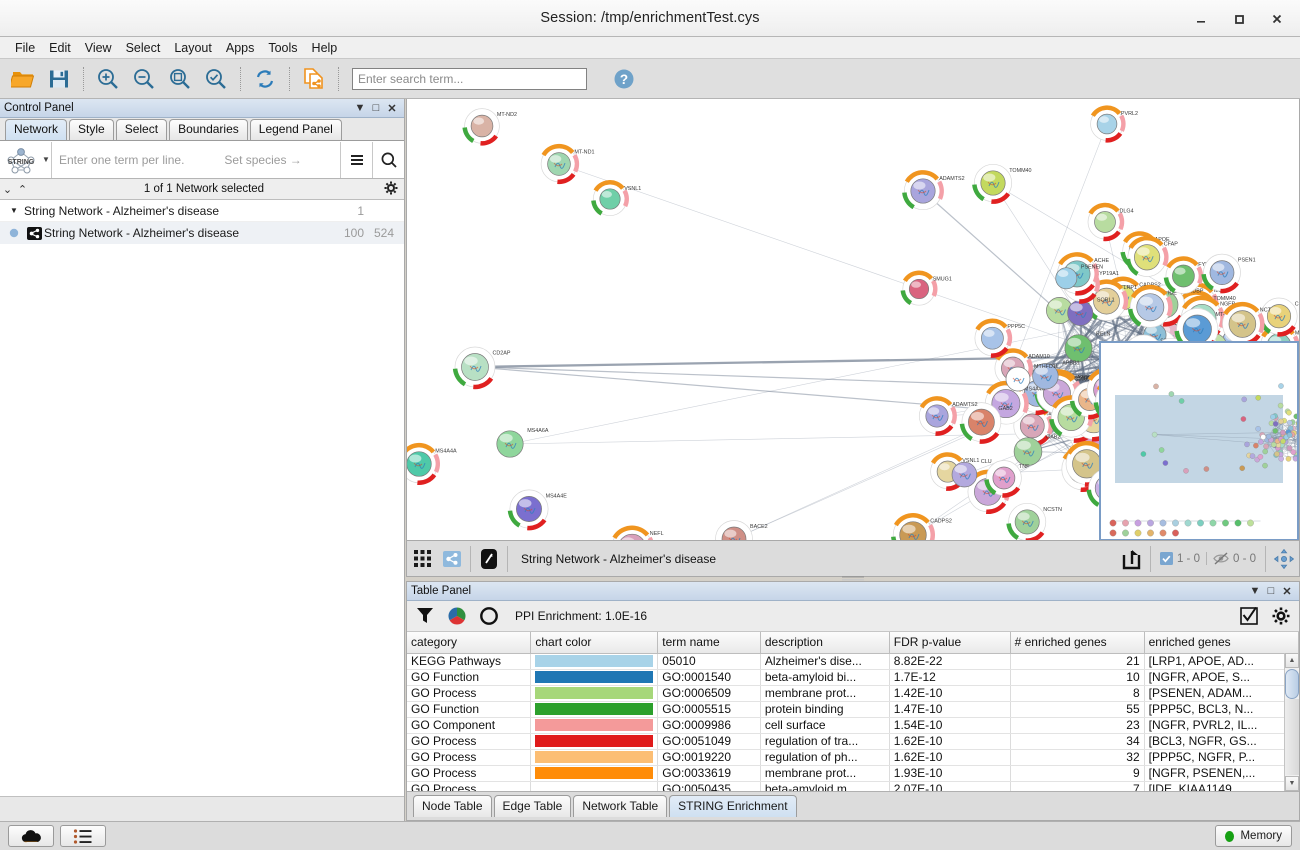  What do you see at coordinates (356, 159) in the screenshot?
I see `hamburger-icon` at bounding box center [356, 159].